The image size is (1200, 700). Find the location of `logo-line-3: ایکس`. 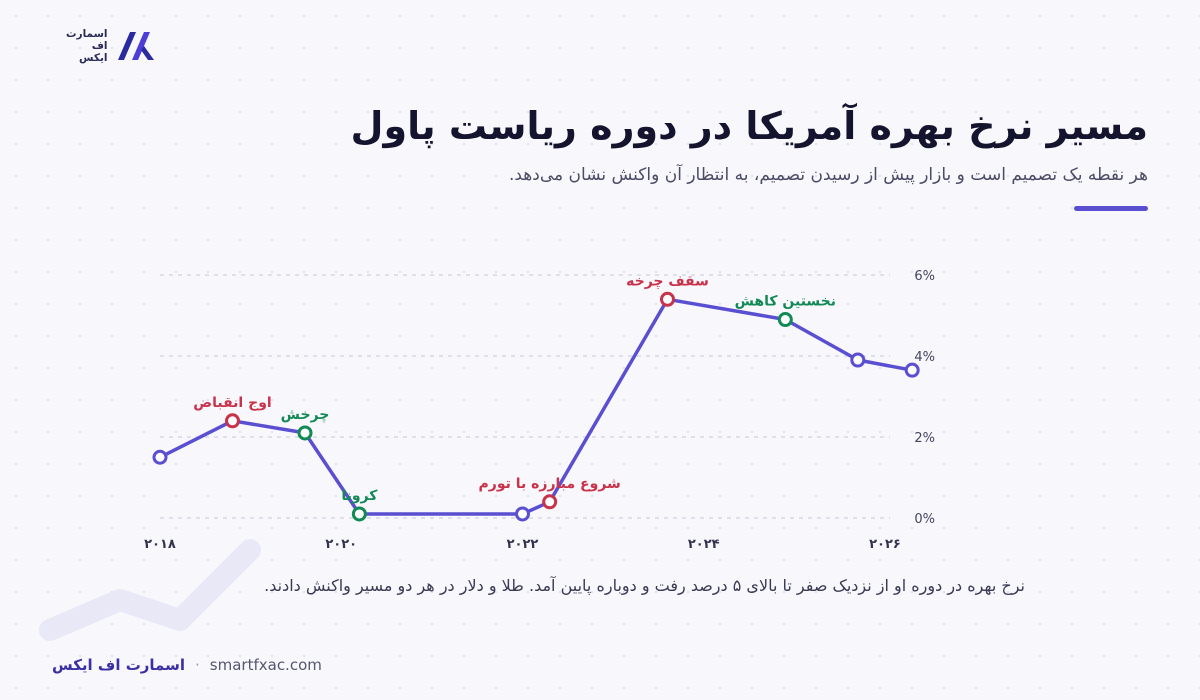

logo-line-3: ایکس is located at coordinates (93, 58).